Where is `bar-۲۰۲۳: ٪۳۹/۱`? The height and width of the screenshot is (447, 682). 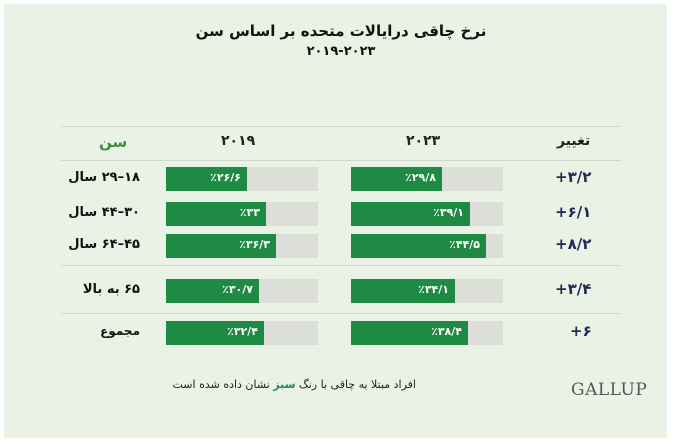 bar-۲۰۲۳: ٪۳۹/۱ is located at coordinates (410, 214).